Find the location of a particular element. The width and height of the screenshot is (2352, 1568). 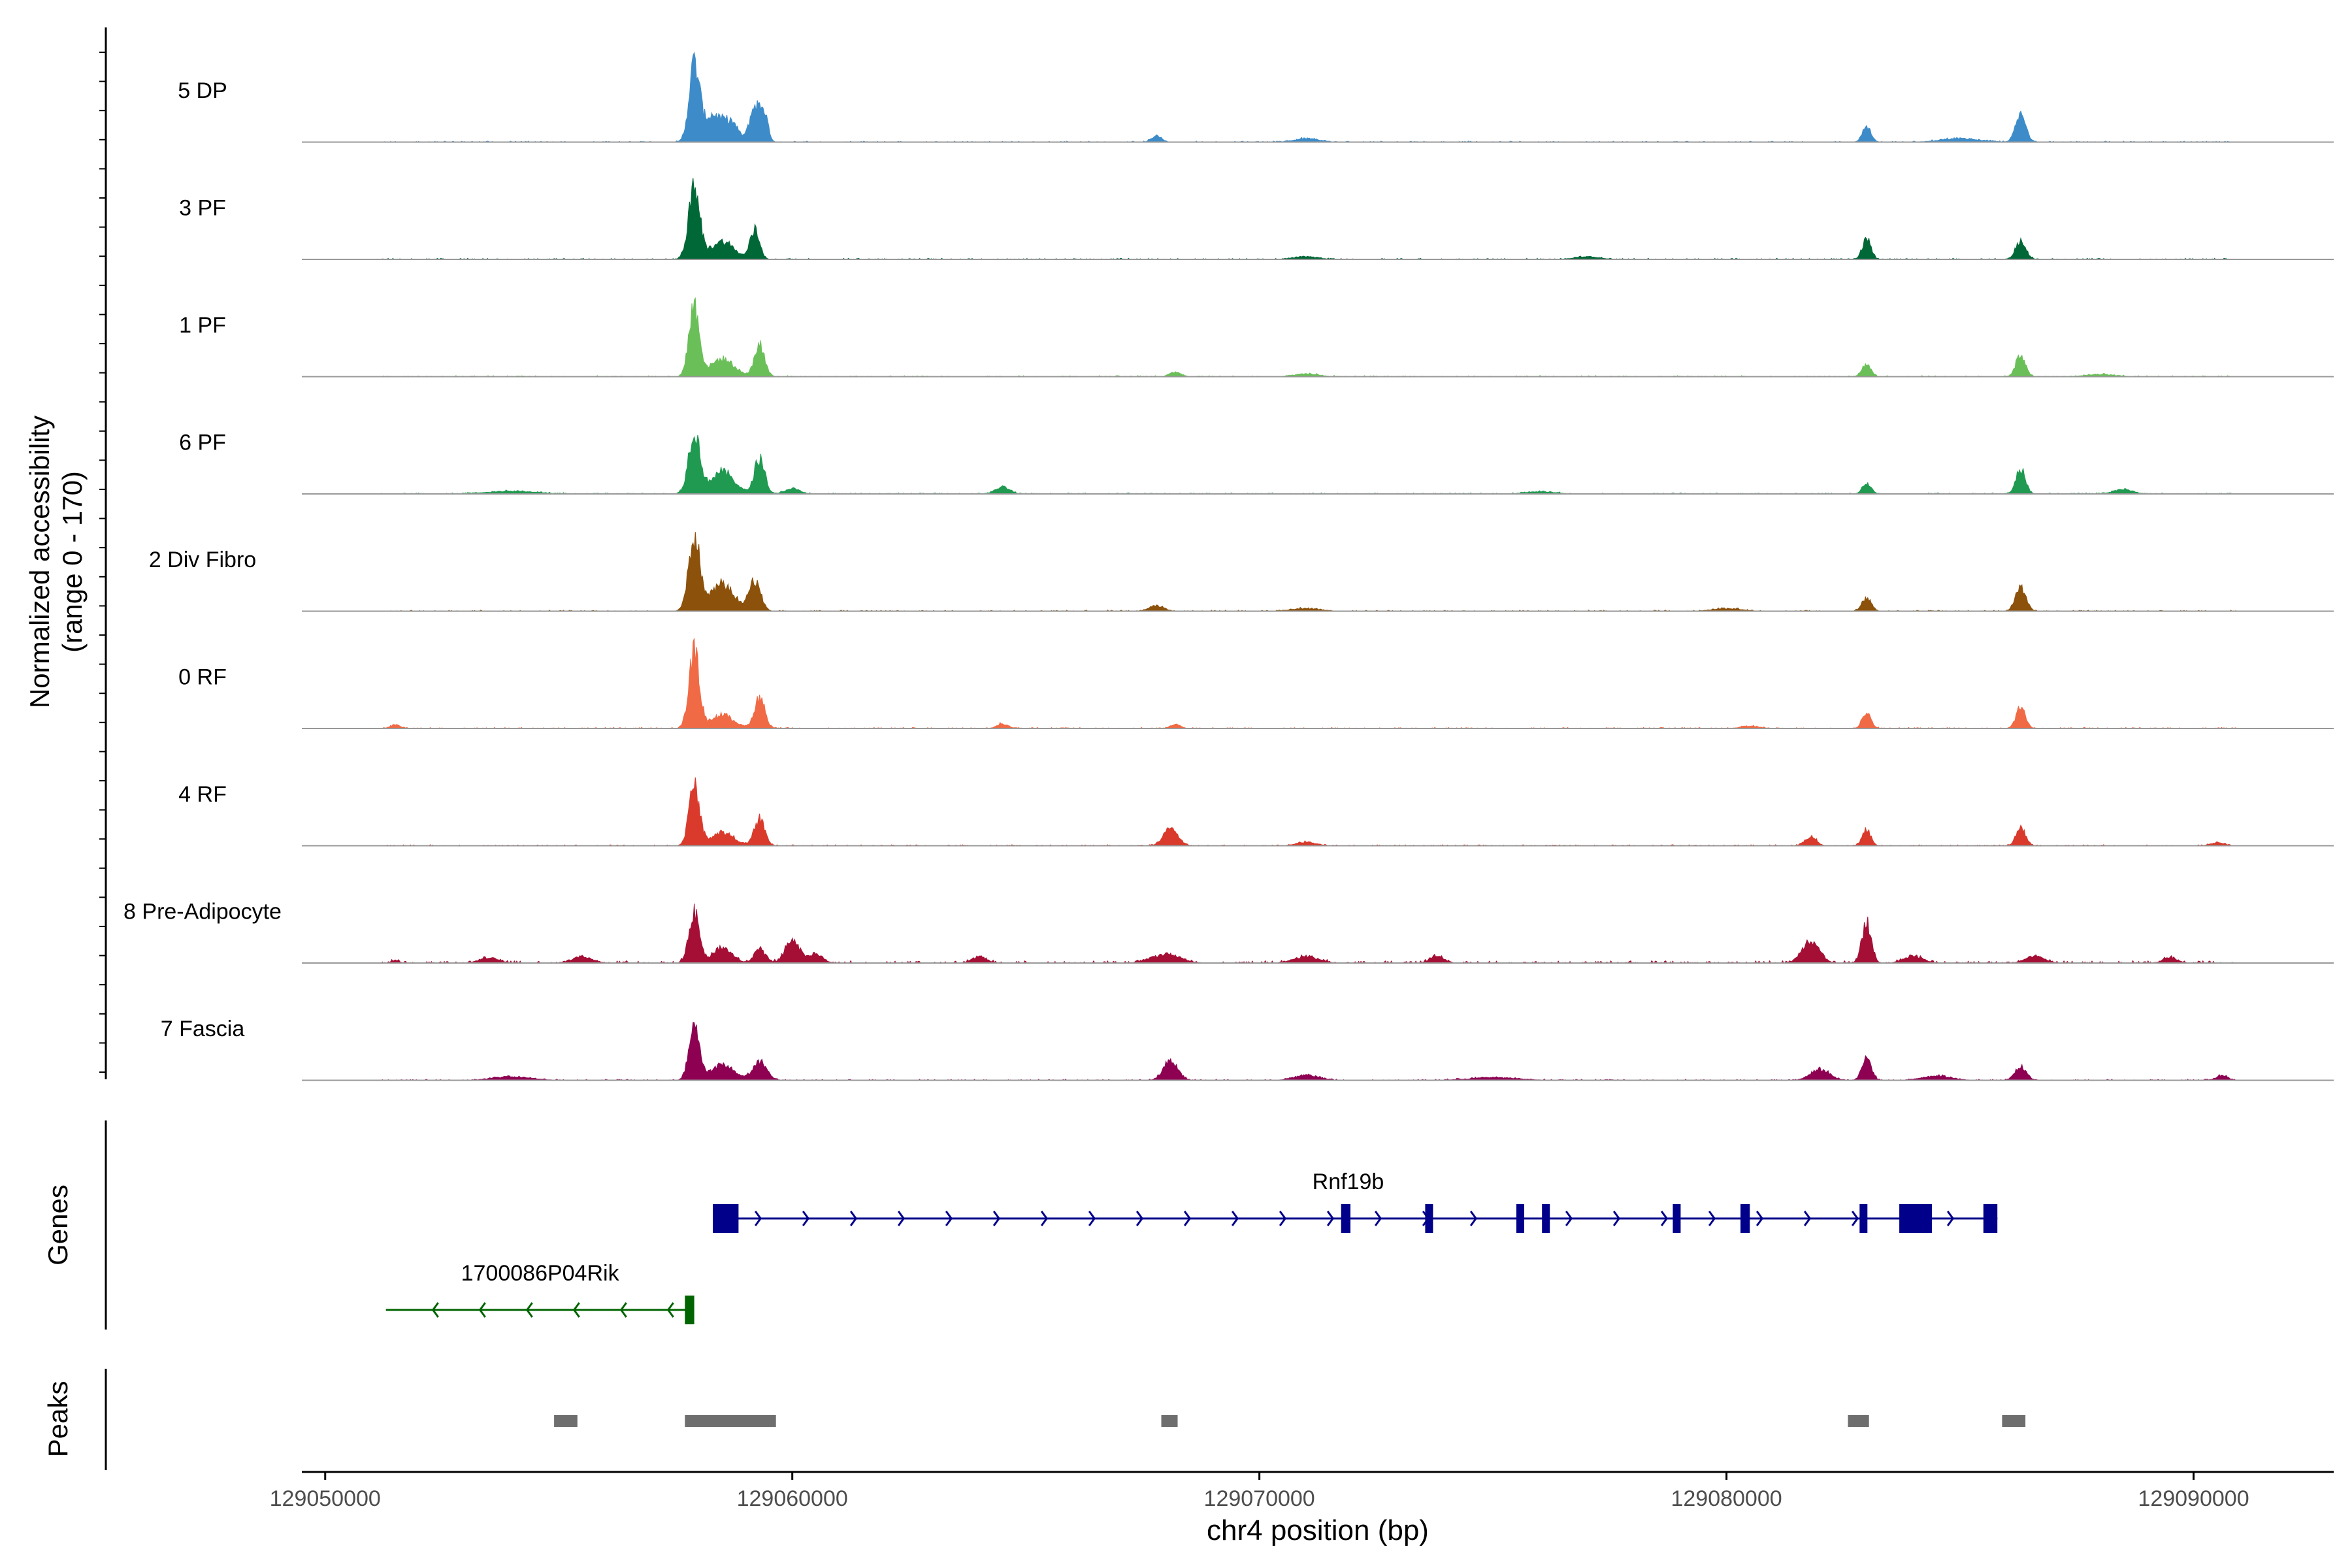

track-label: 7 Fascia is located at coordinates (203, 1029).